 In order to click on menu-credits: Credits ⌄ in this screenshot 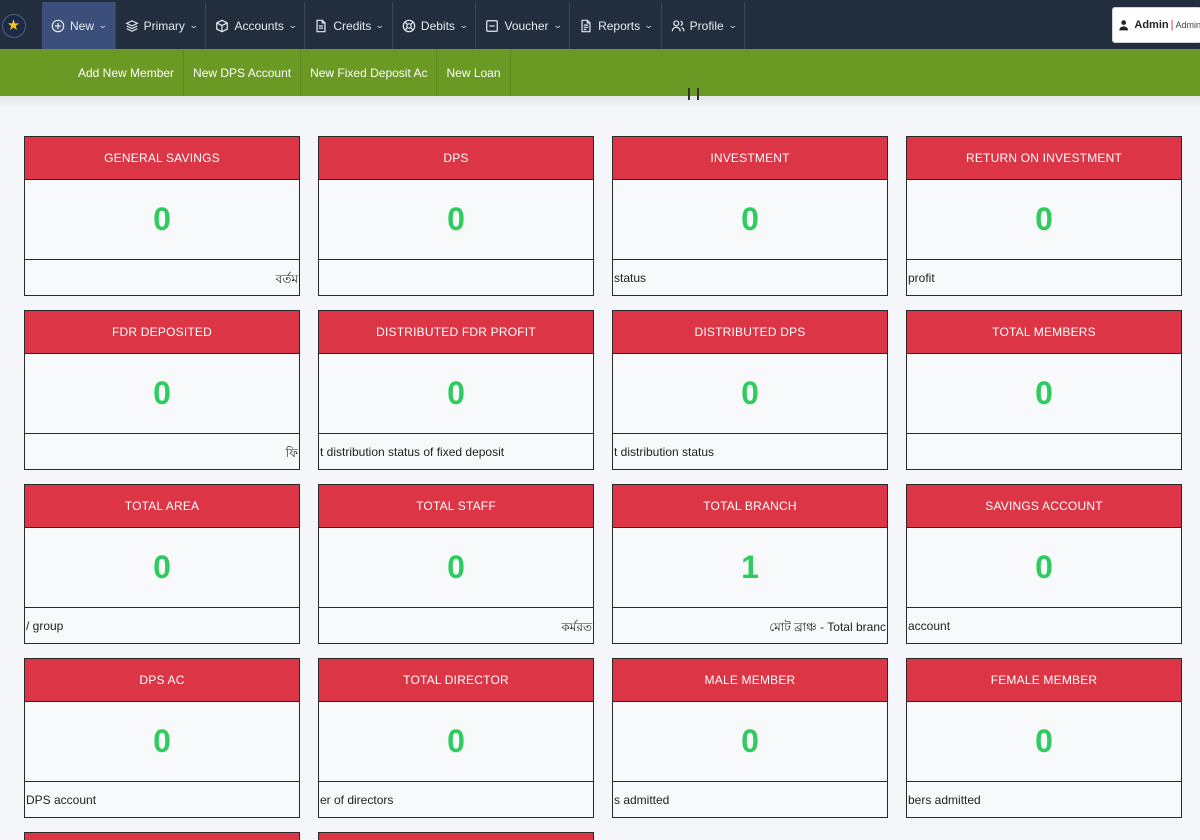, I will do `click(349, 25)`.